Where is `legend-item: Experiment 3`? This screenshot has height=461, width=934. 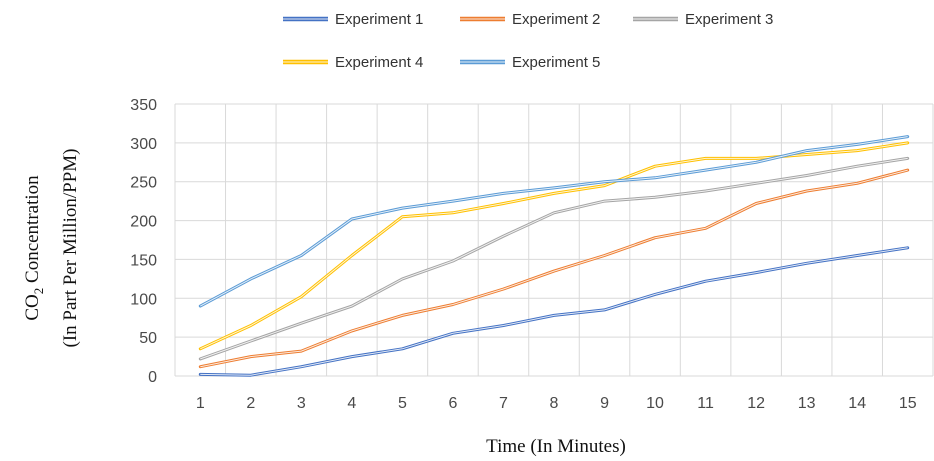 legend-item: Experiment 3 is located at coordinates (703, 19).